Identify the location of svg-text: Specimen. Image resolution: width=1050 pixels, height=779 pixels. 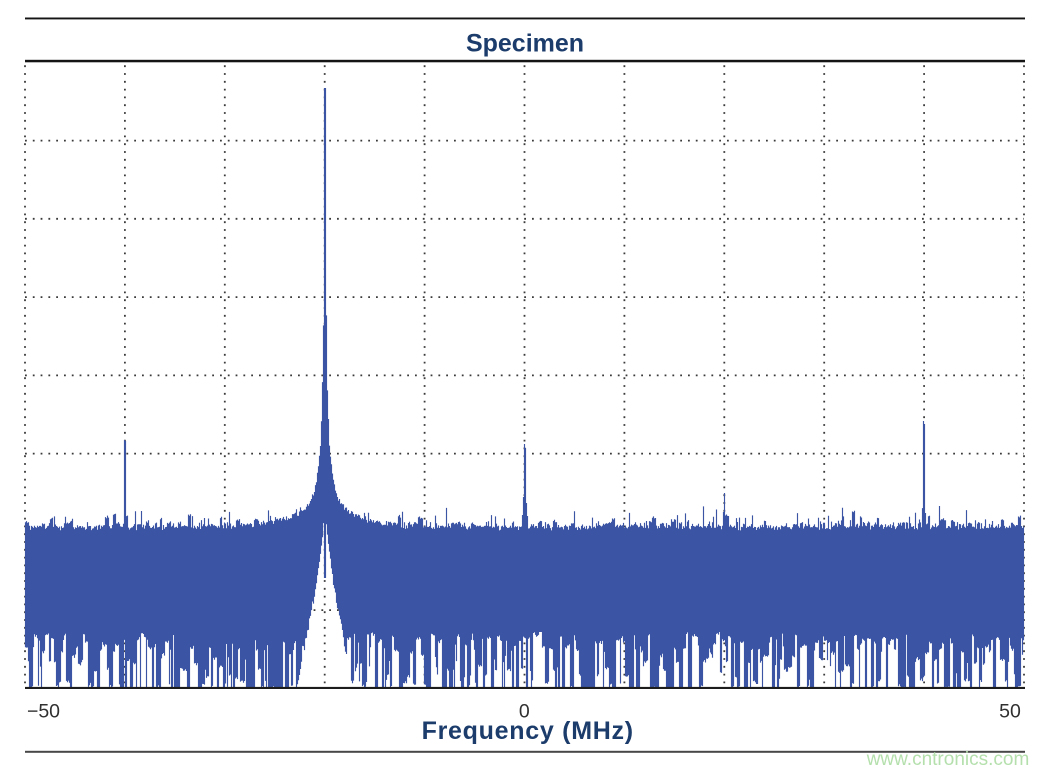
(525, 44).